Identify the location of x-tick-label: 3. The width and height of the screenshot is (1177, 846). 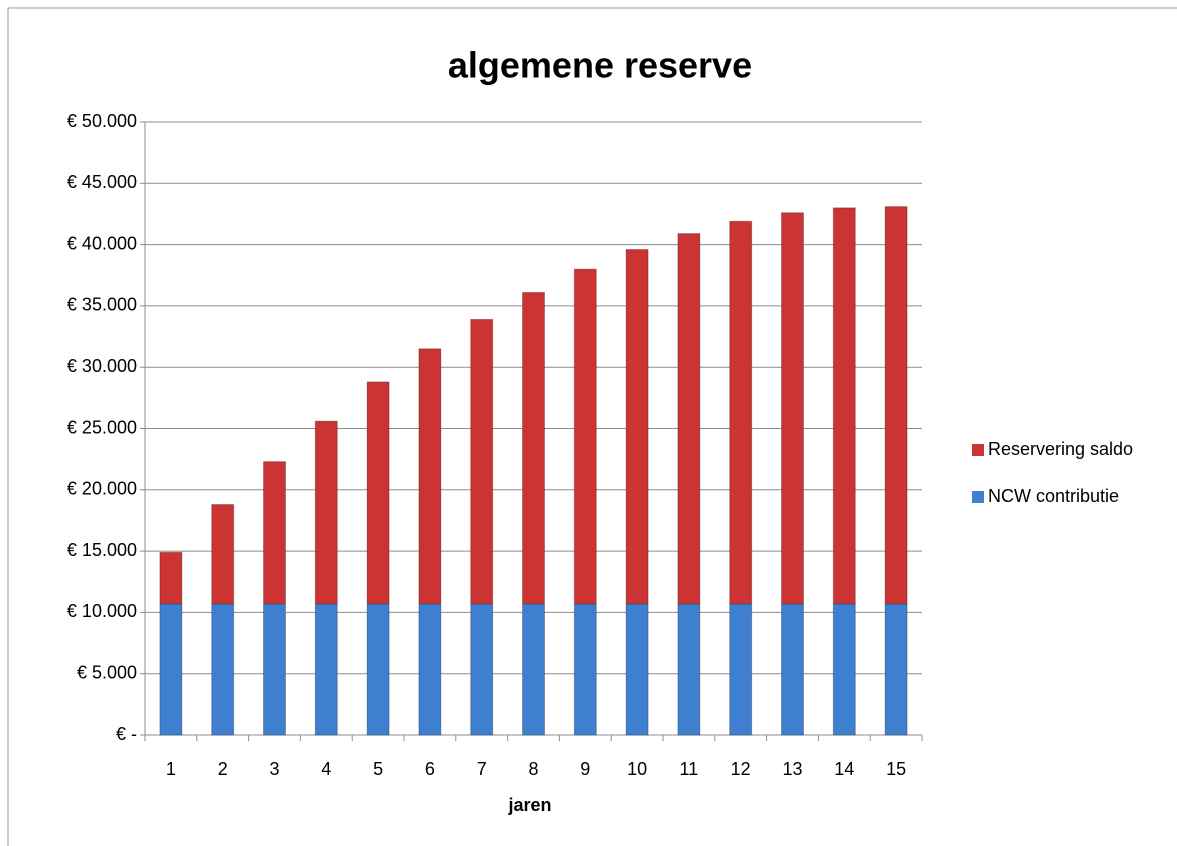
(274, 769).